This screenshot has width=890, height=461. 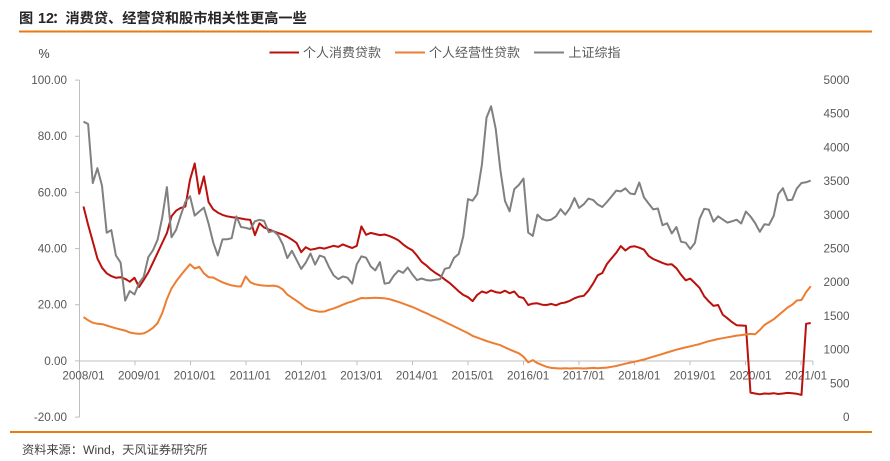 What do you see at coordinates (250, 376) in the screenshot?
I see `svg-text: 2011/01` at bounding box center [250, 376].